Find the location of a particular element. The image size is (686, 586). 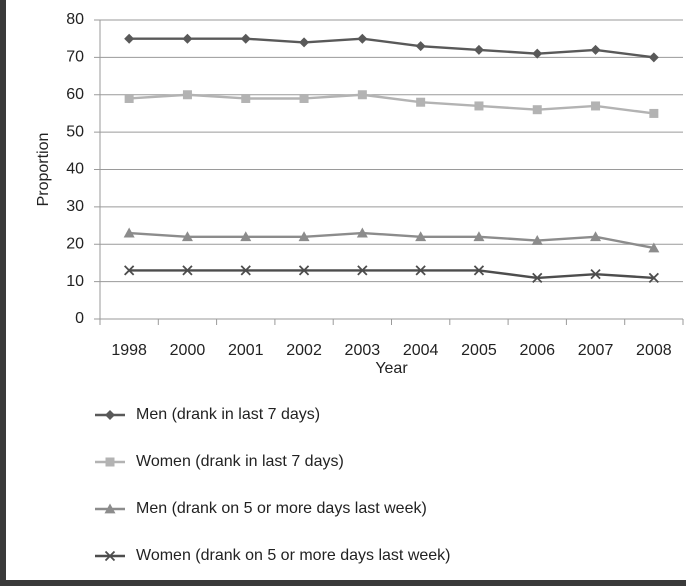

data-point-0-2004 is located at coordinates (420, 46).